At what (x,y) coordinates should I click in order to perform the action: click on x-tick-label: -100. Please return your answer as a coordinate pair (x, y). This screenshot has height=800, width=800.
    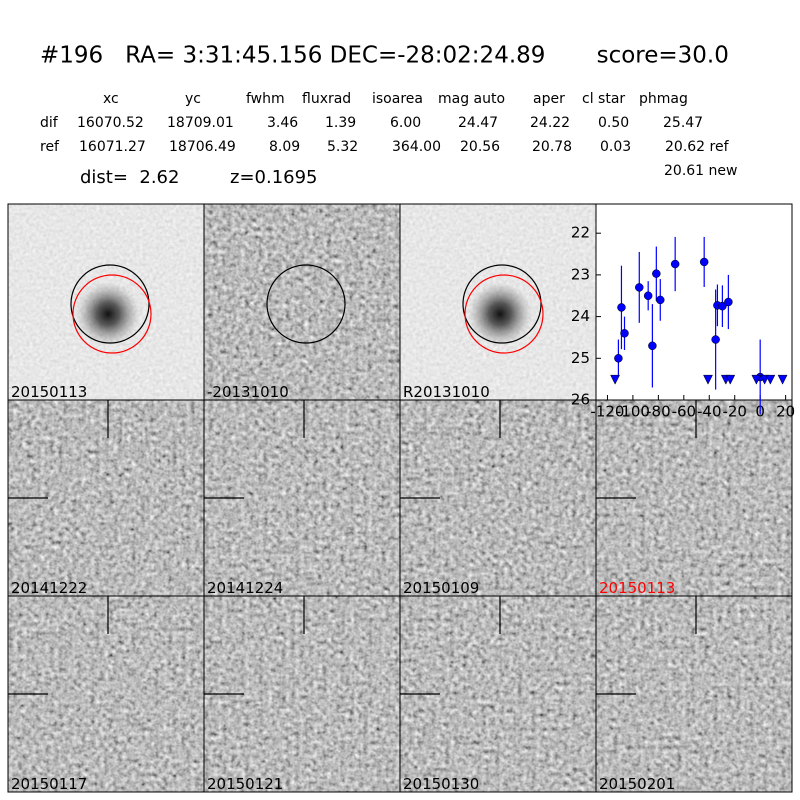
    Looking at the image, I should click on (633, 412).